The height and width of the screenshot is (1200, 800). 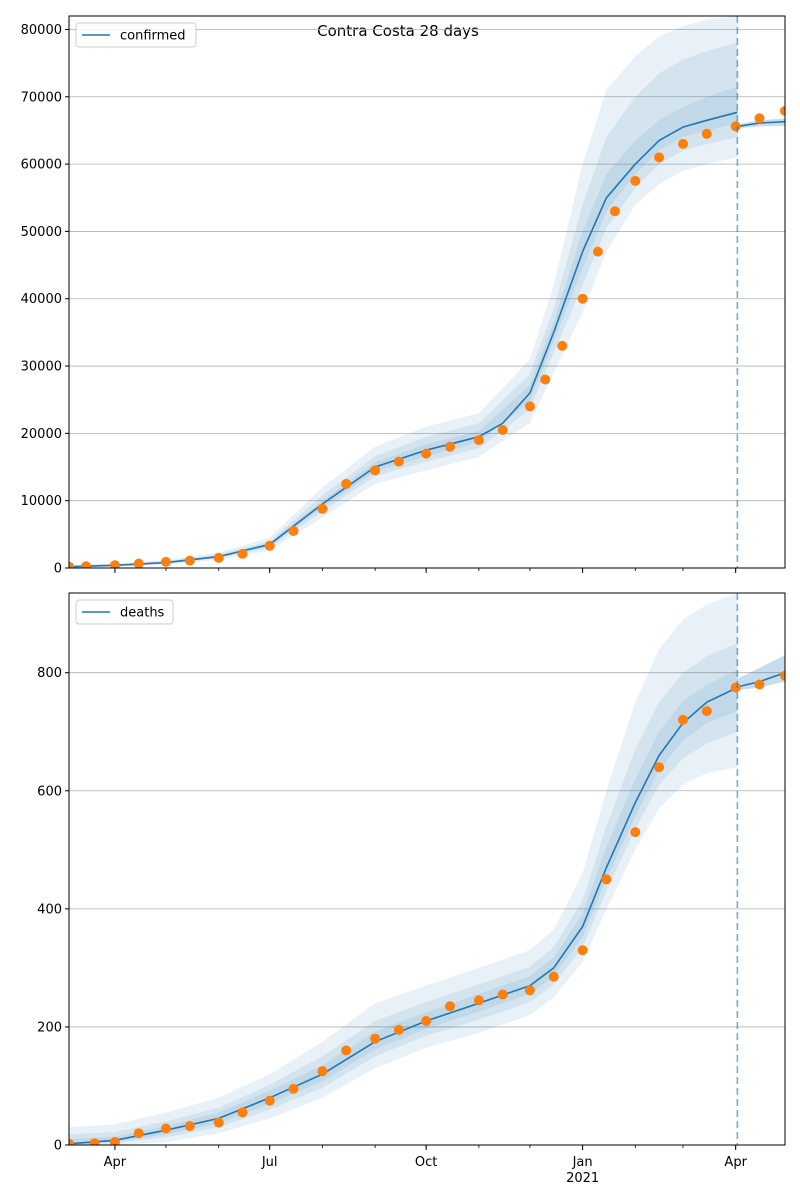 I want to click on y-tick-label: 20000, so click(x=41, y=434).